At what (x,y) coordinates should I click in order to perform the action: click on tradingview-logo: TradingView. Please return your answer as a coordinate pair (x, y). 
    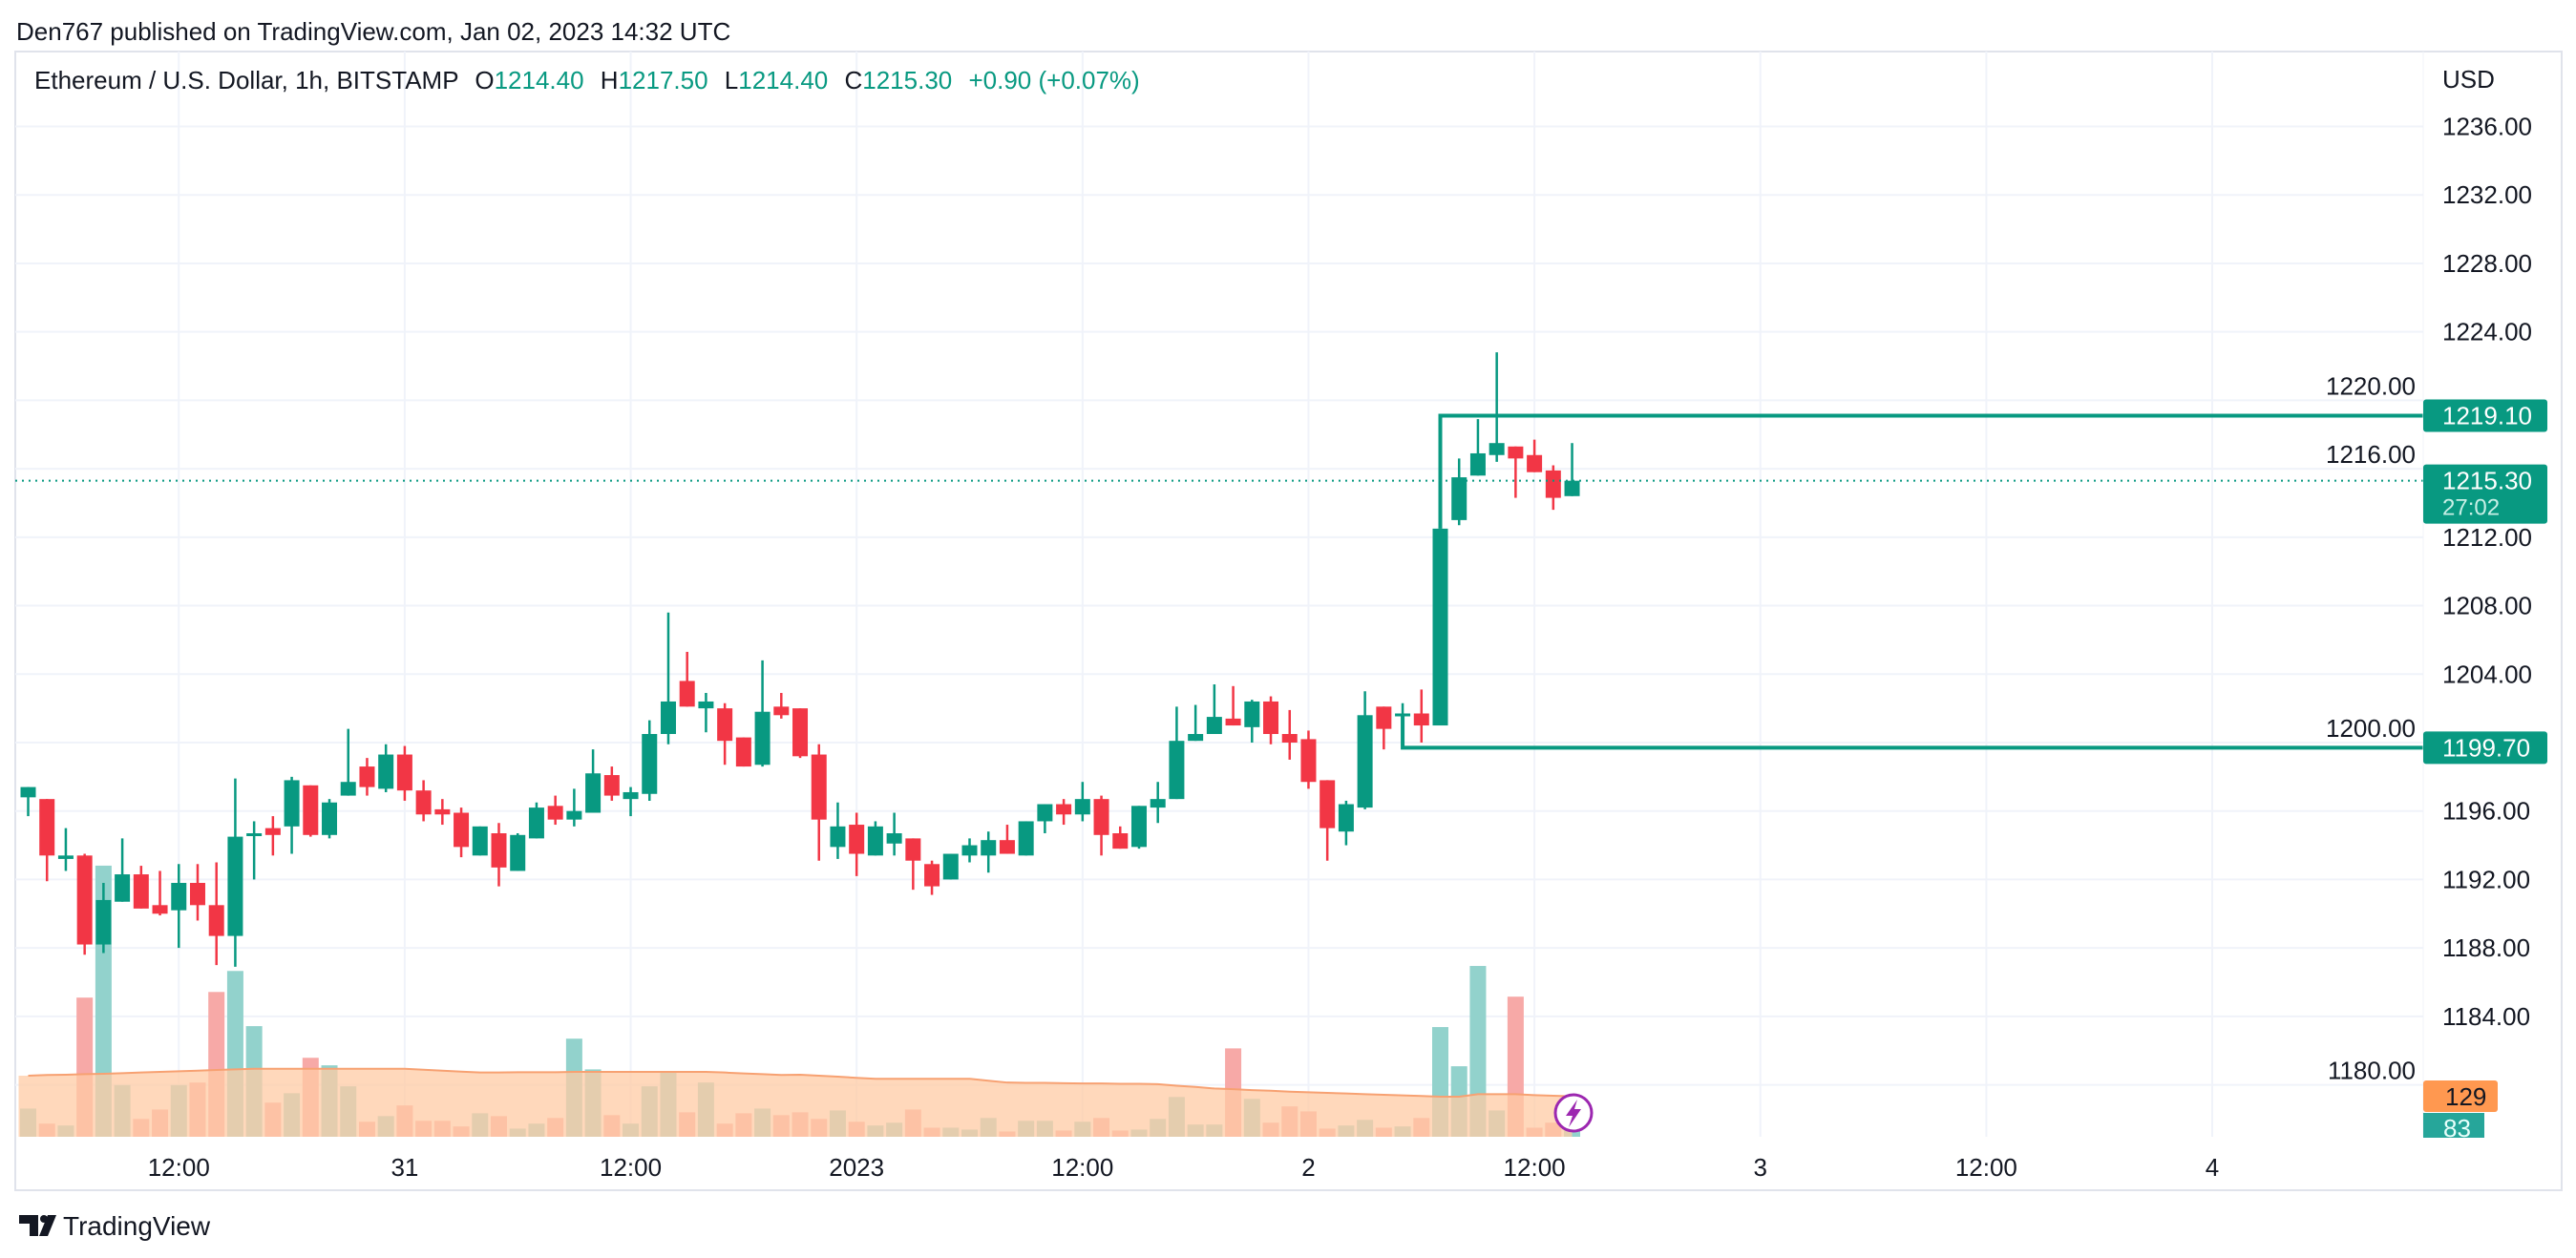
    Looking at the image, I should click on (115, 1226).